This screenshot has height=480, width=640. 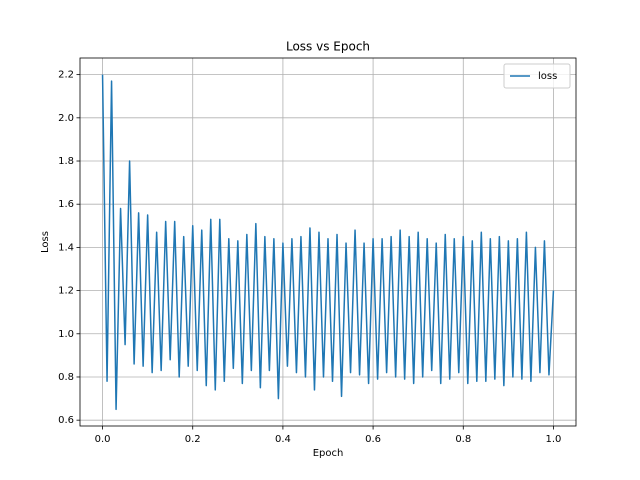 I want to click on x-tick-label: 0.8, so click(x=463, y=439).